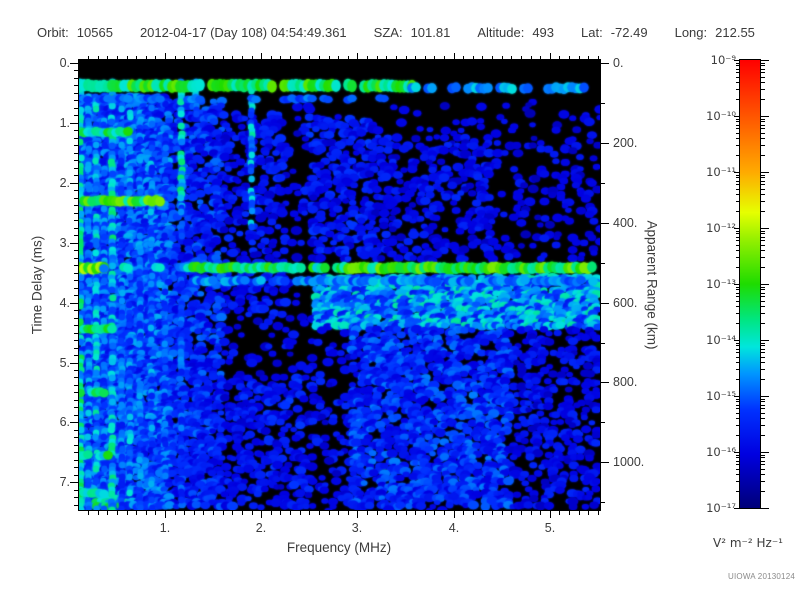  I want to click on header-field-value: 10565, so click(94, 32).